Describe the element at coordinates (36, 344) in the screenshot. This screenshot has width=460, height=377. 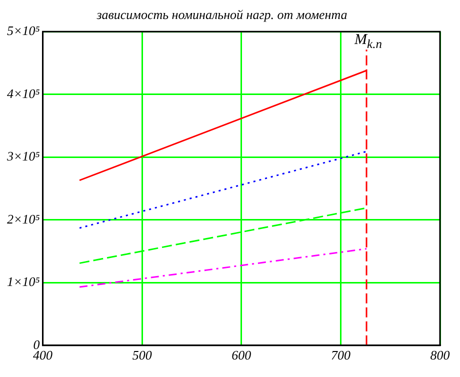
I see `y-tick-label: 0` at that location.